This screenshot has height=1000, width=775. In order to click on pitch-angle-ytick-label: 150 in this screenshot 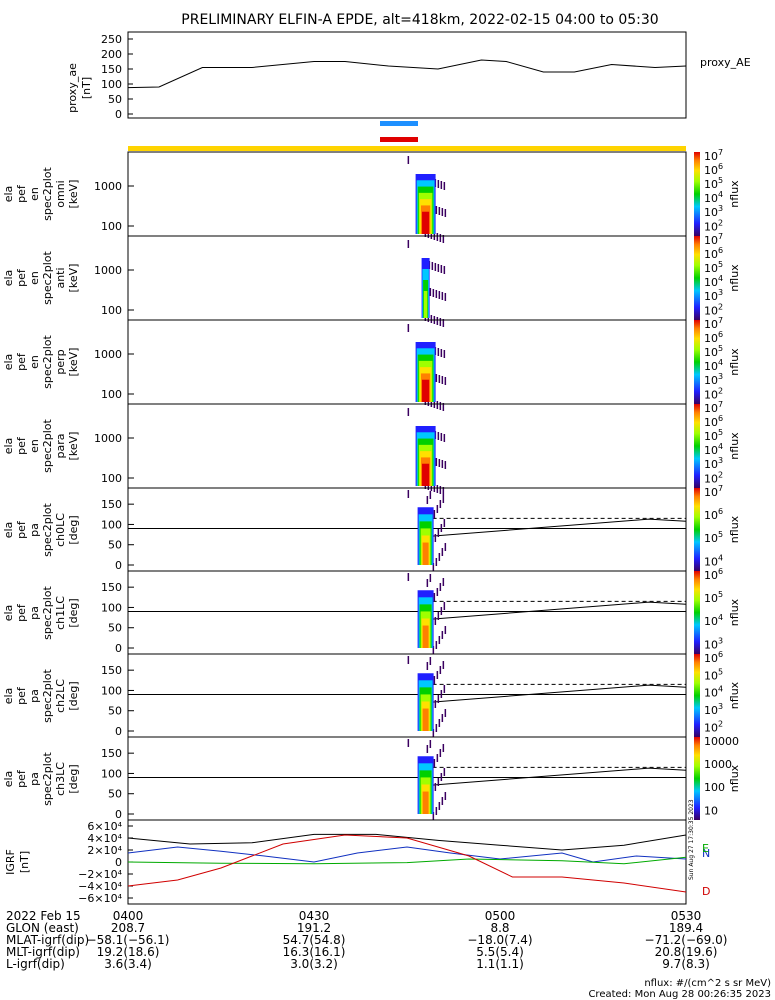, I will do `click(111, 753)`.